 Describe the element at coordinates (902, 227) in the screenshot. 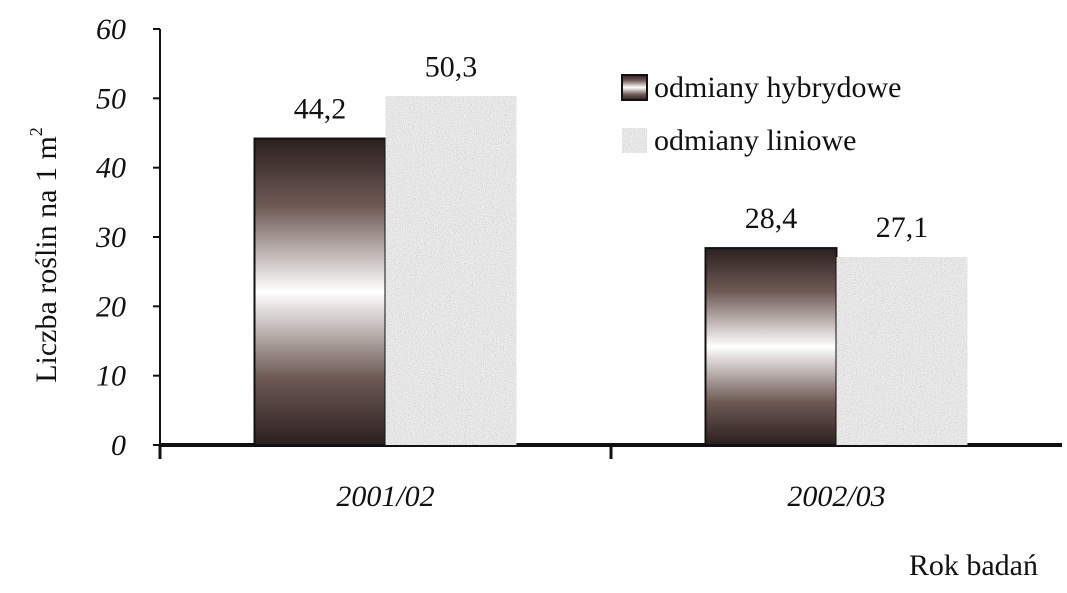

I see `data-label: 27,1` at that location.